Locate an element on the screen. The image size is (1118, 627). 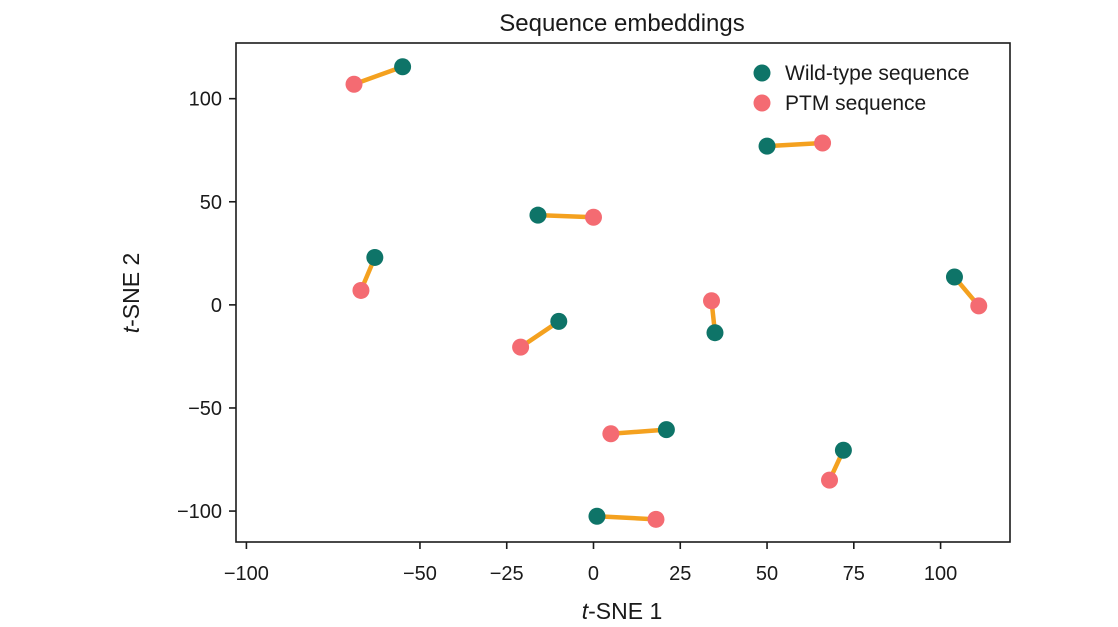
x-tick-label: 25 is located at coordinates (680, 574).